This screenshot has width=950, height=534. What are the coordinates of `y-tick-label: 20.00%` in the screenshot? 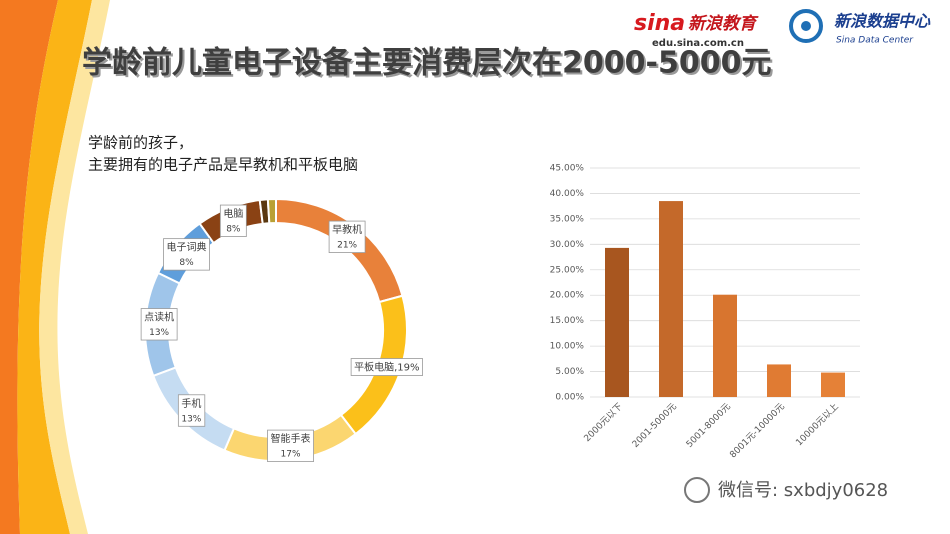 It's located at (567, 296).